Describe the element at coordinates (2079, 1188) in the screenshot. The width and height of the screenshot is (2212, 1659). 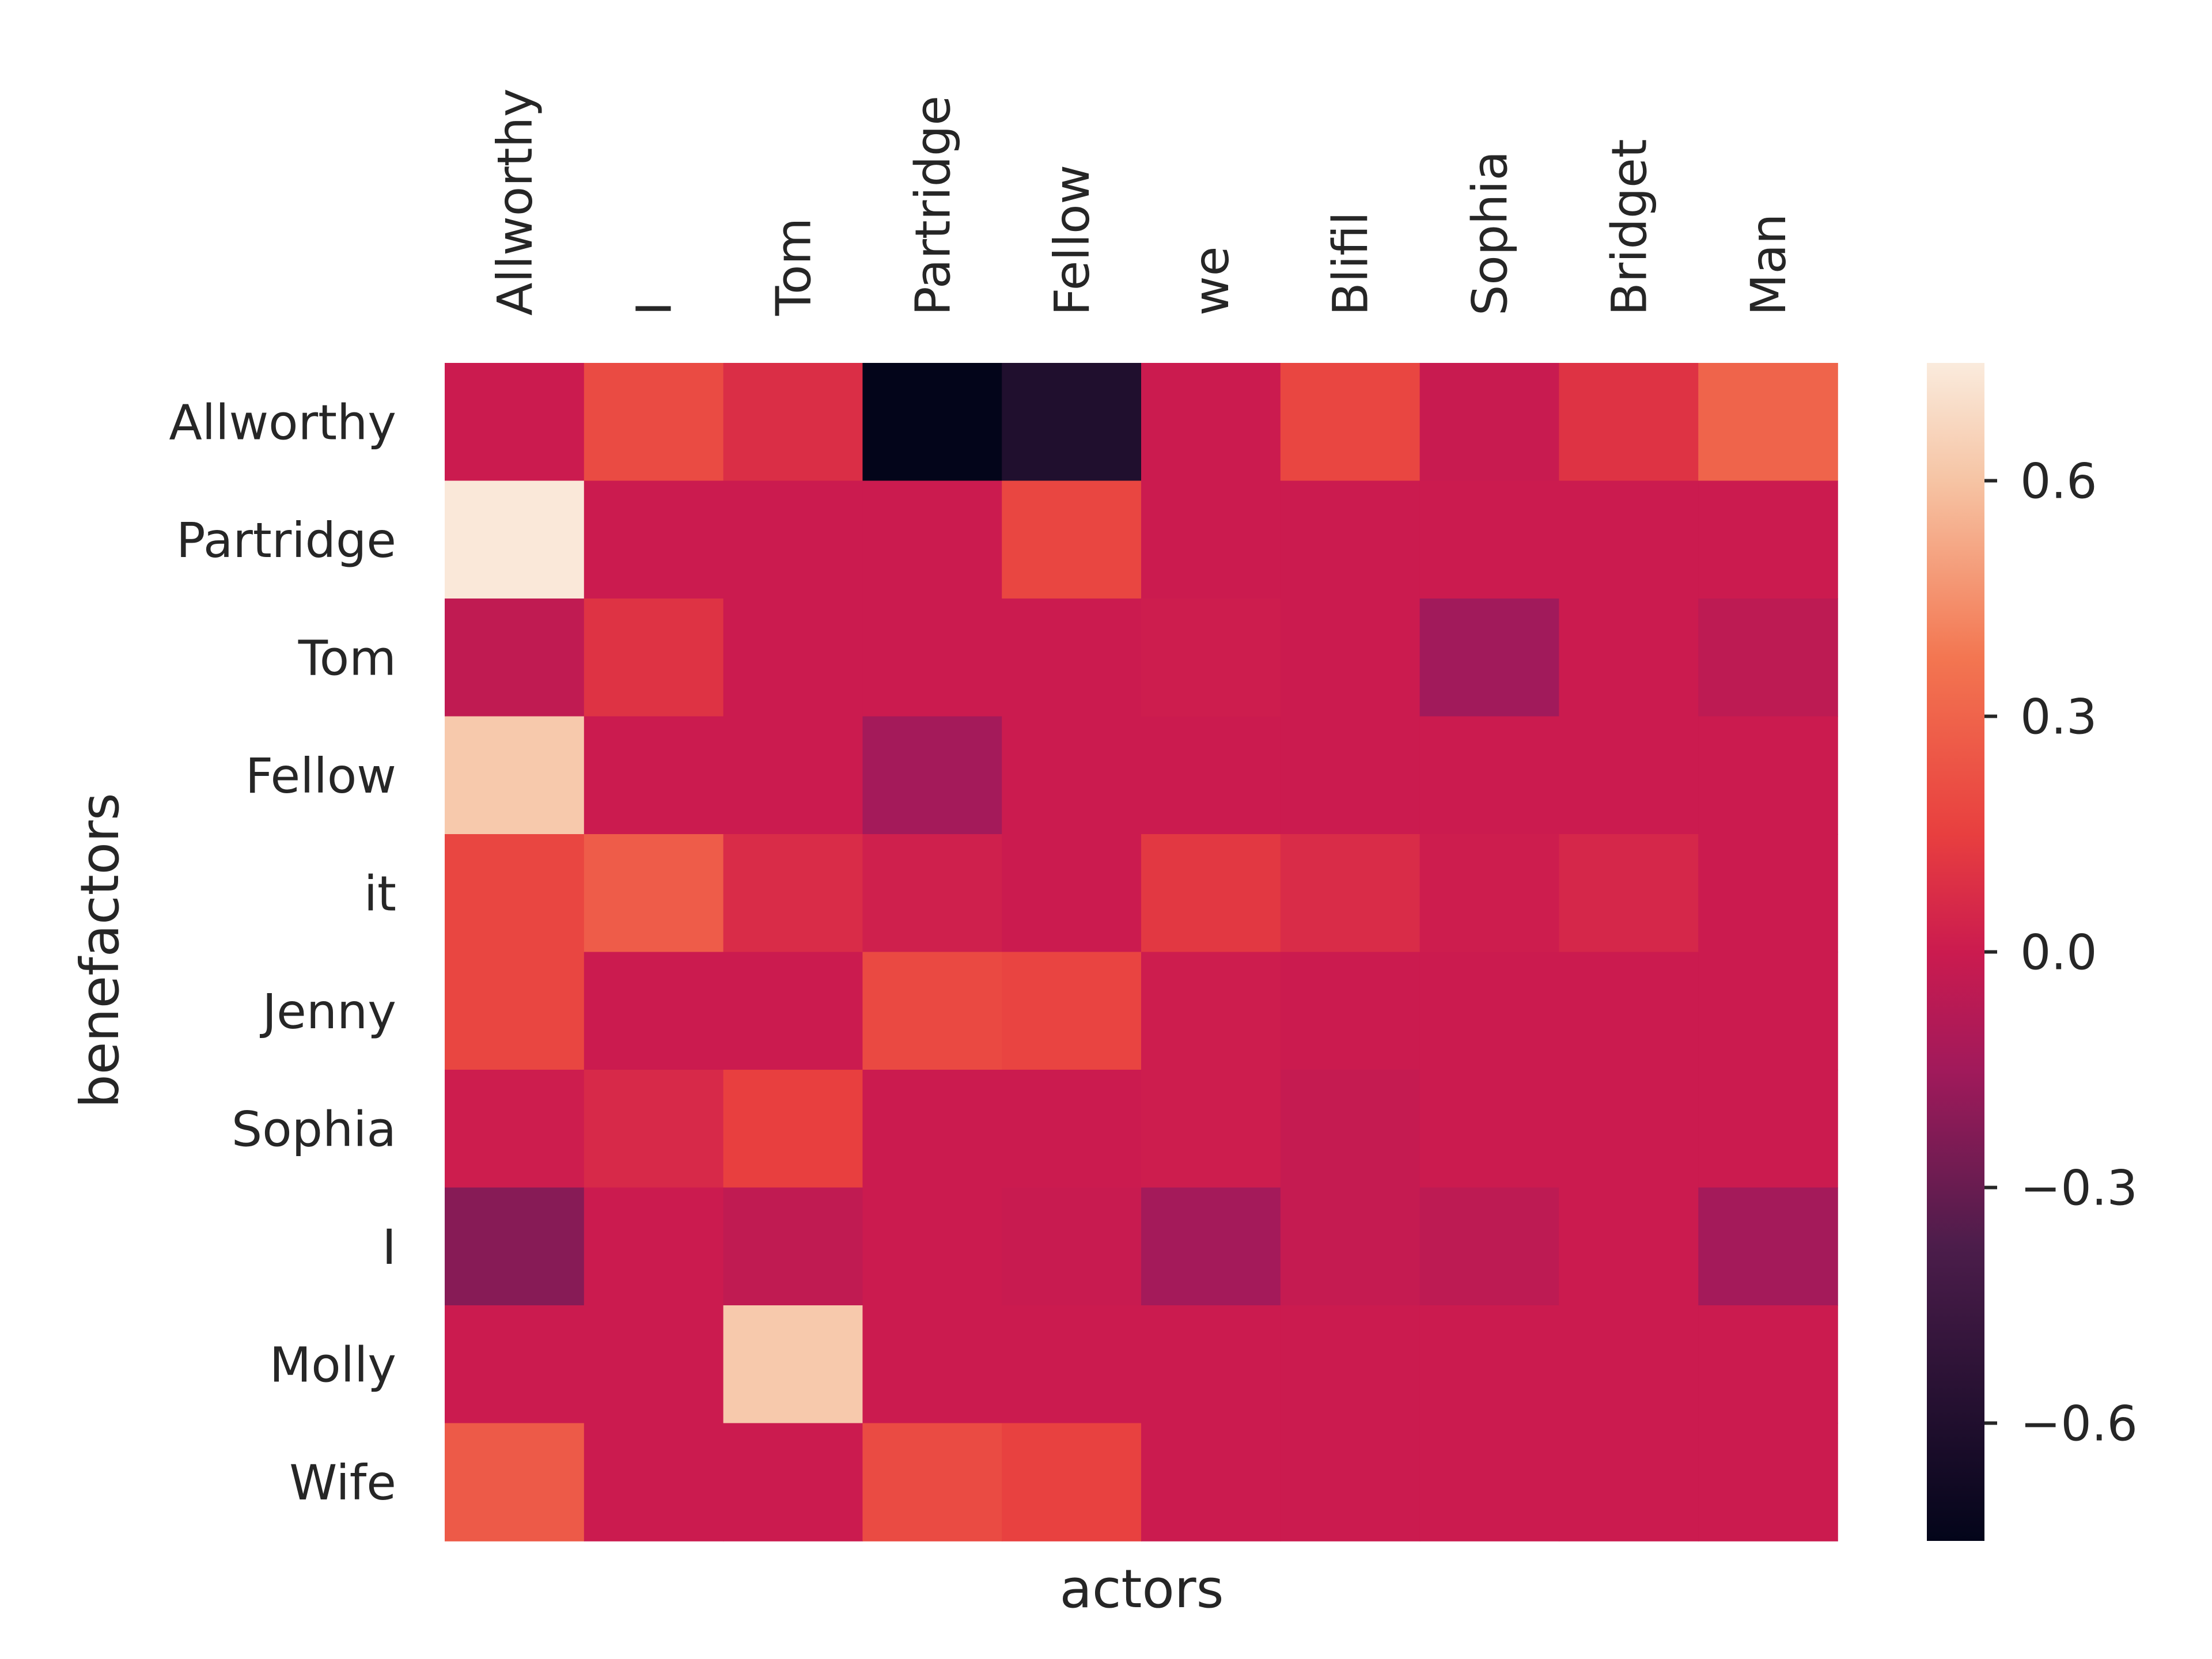
I see `colorbar-tick-label: −0.3` at that location.